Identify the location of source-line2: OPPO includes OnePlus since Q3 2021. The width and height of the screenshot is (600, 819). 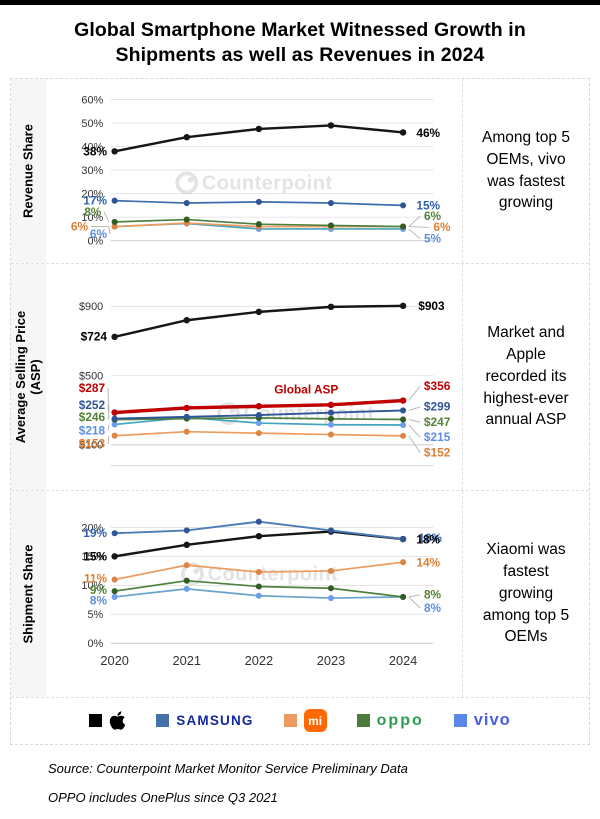
(163, 798).